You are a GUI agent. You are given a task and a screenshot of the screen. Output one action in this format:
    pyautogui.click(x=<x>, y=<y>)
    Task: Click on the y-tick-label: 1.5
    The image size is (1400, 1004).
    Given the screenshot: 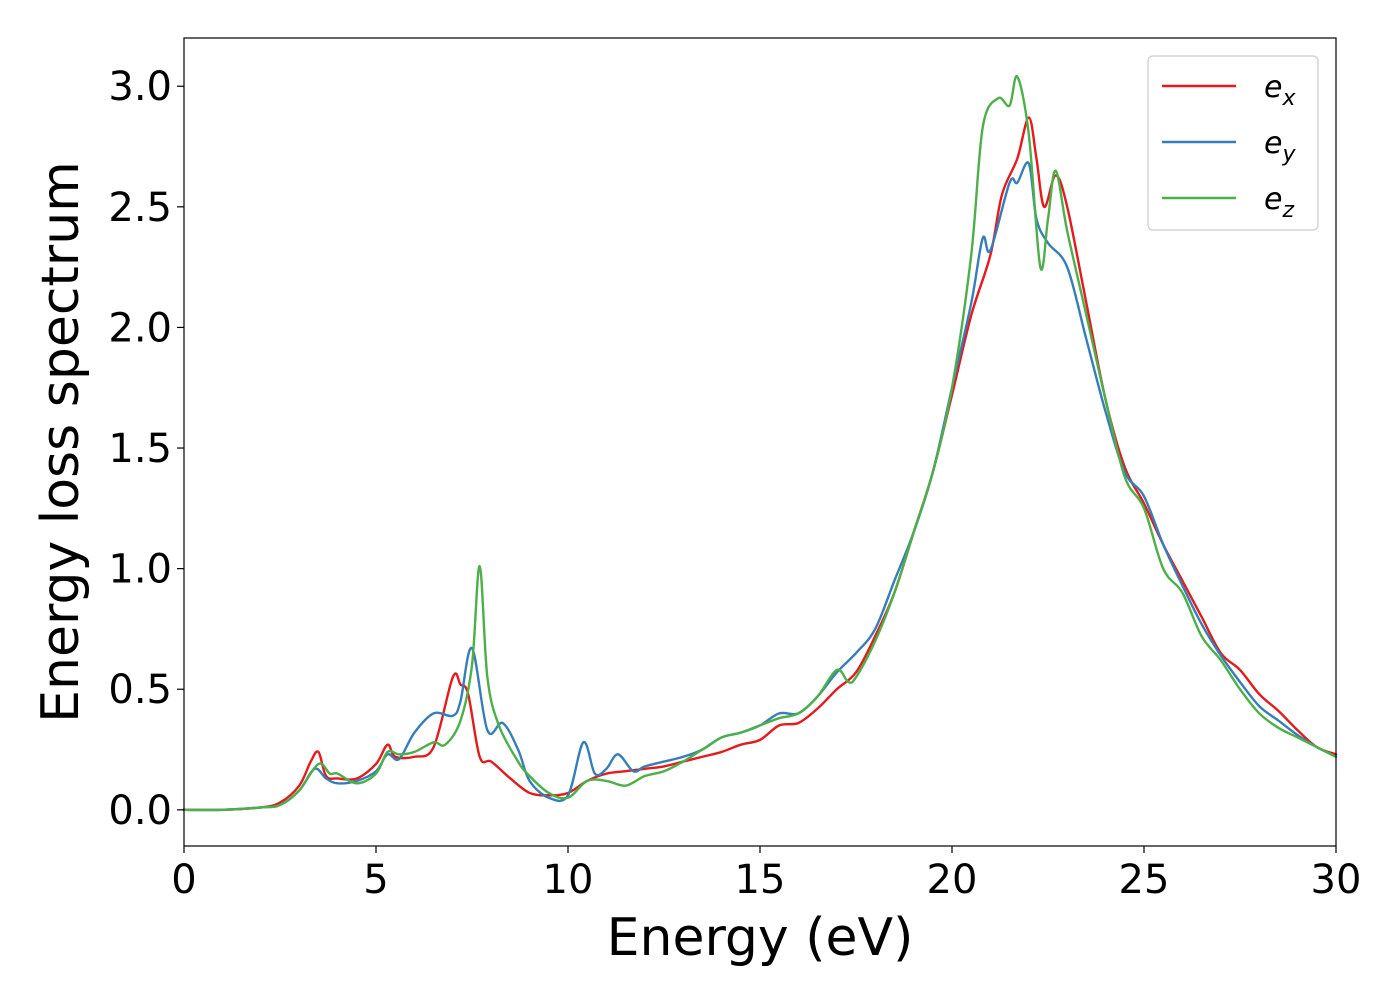 What is the action you would take?
    pyautogui.click(x=140, y=449)
    